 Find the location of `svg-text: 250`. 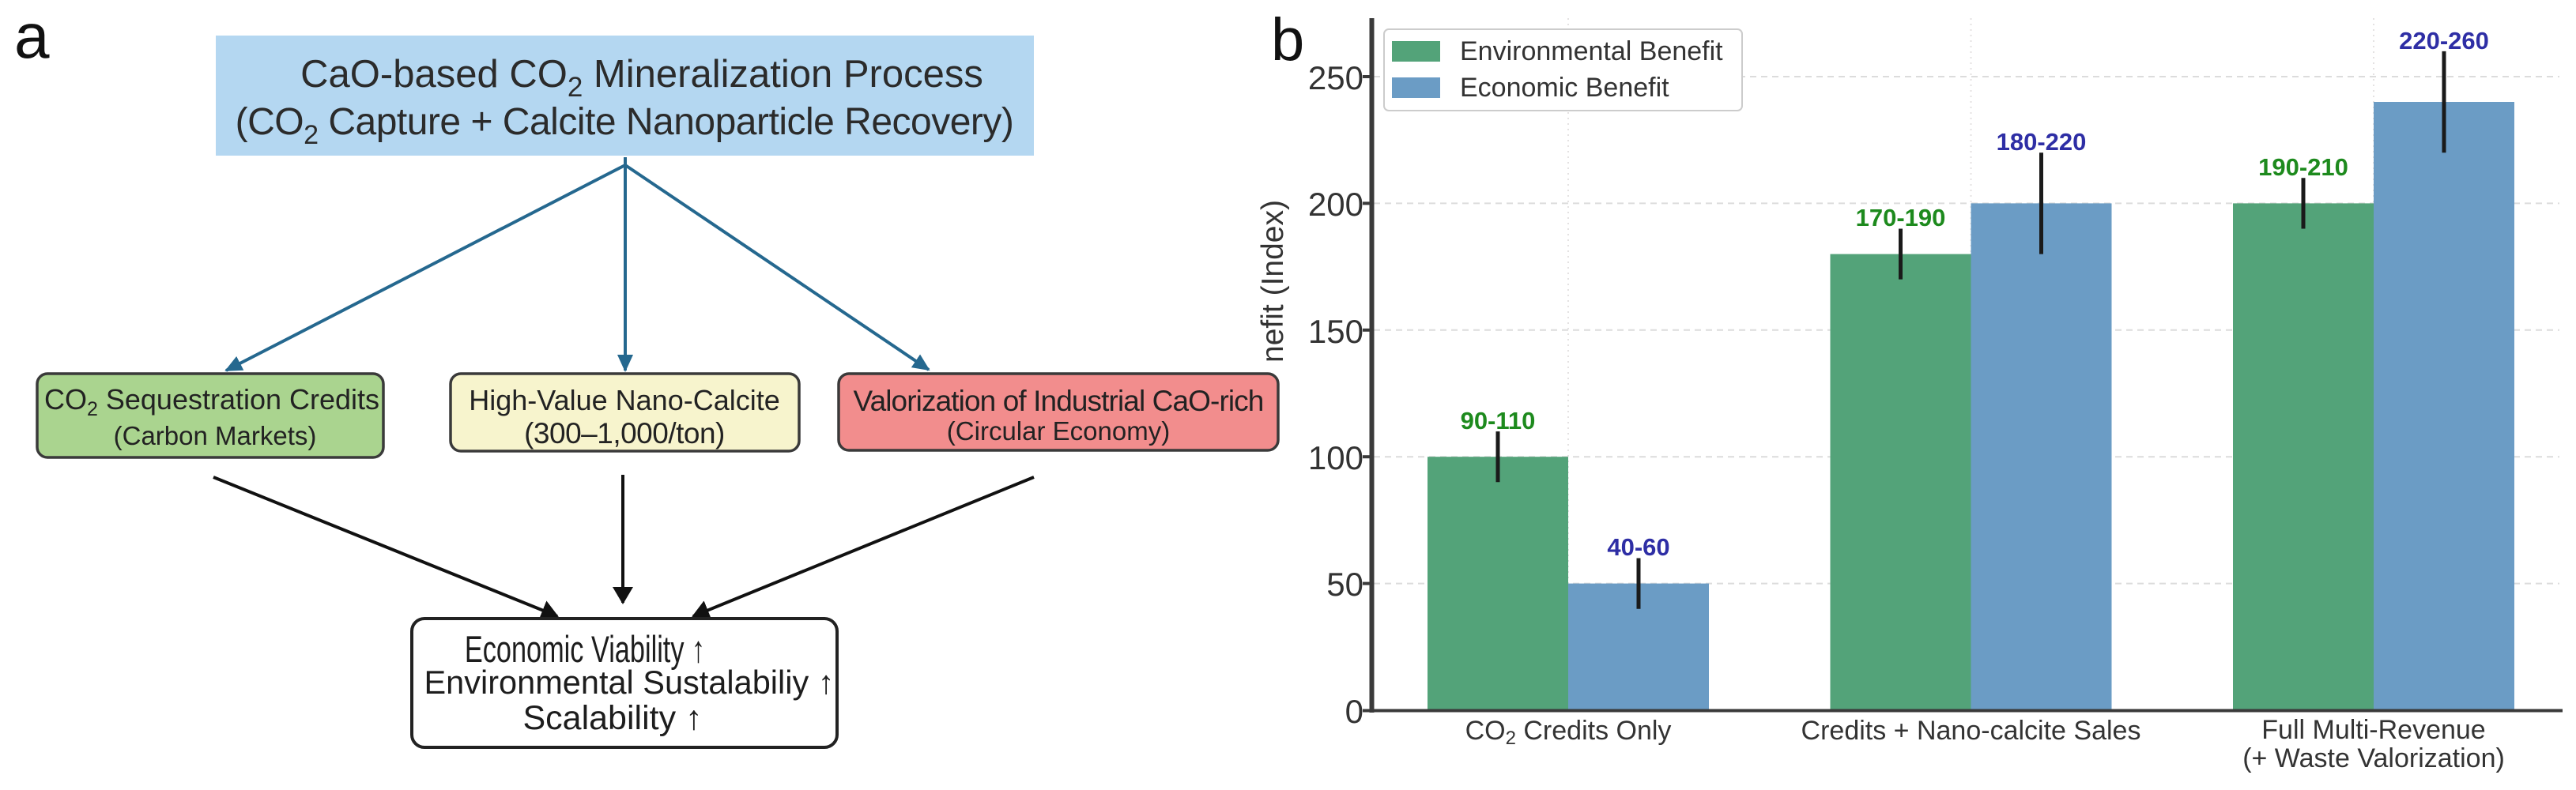

svg-text: 250 is located at coordinates (1335, 77).